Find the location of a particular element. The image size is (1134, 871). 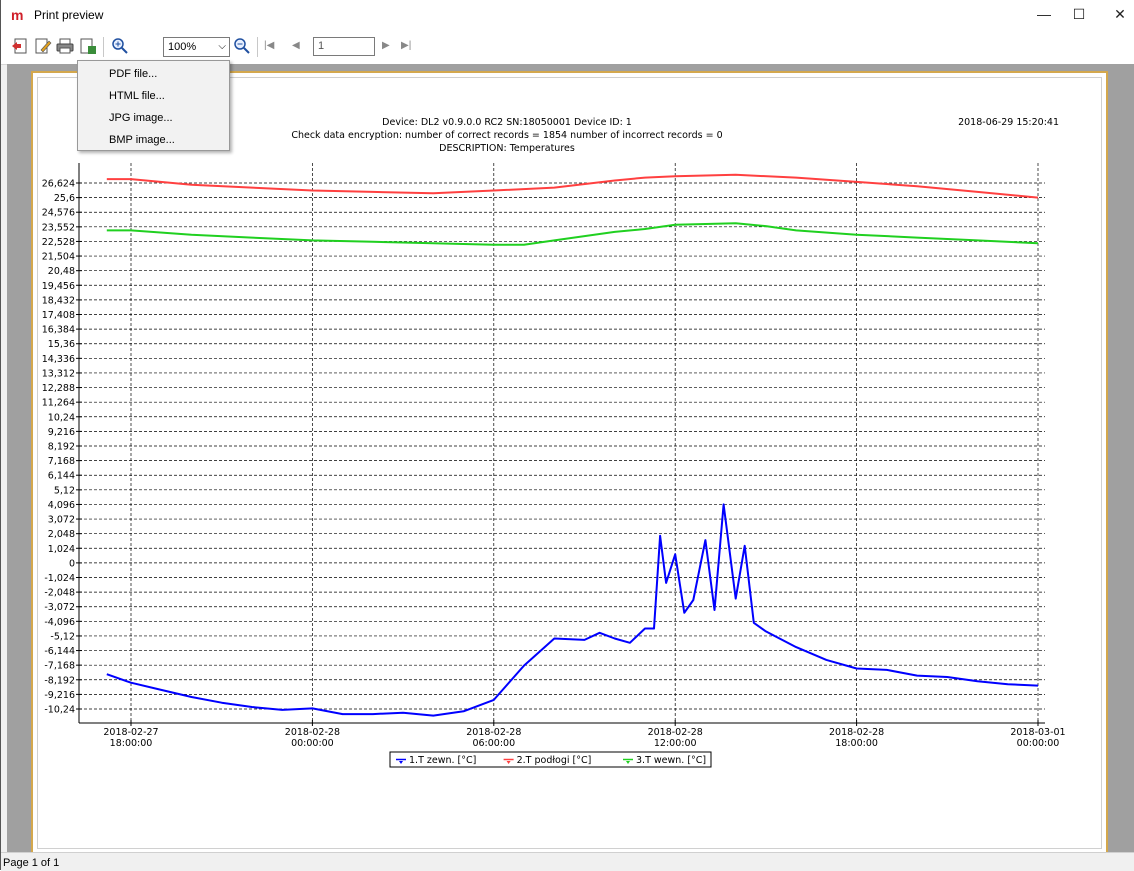

first-page-icon: |◀ is located at coordinates (269, 45).